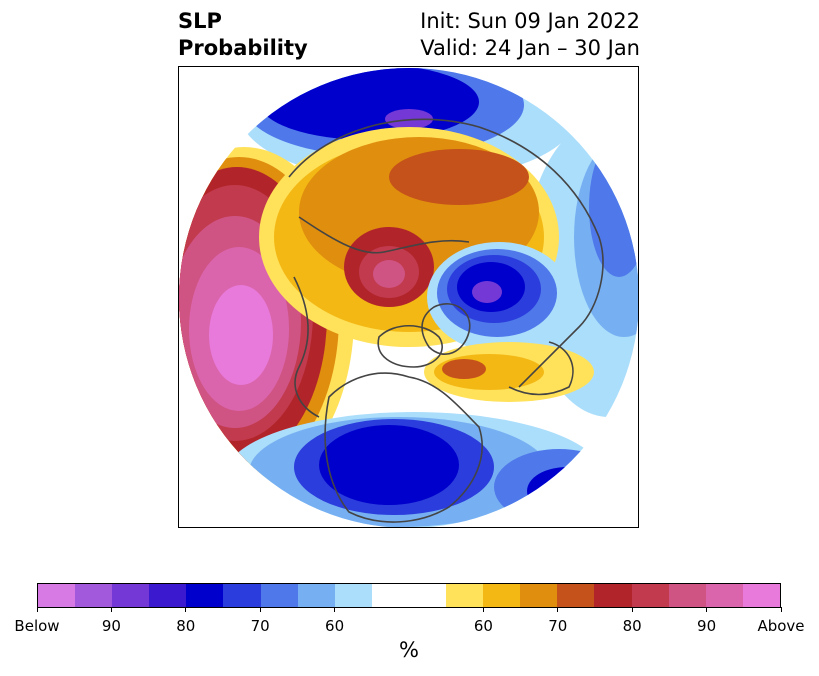 This screenshot has width=819, height=676. I want to click on title-variable: SLP, so click(200, 21).